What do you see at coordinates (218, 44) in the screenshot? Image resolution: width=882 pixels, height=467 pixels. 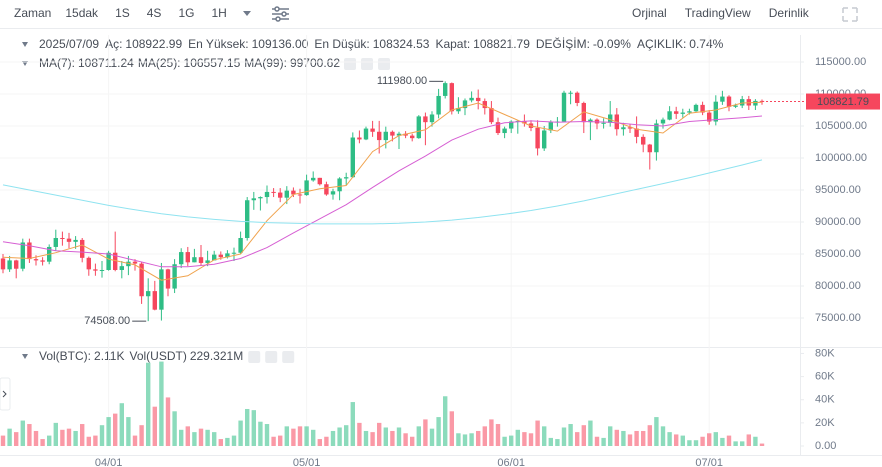 I see `info-label: En Yüksek:` at bounding box center [218, 44].